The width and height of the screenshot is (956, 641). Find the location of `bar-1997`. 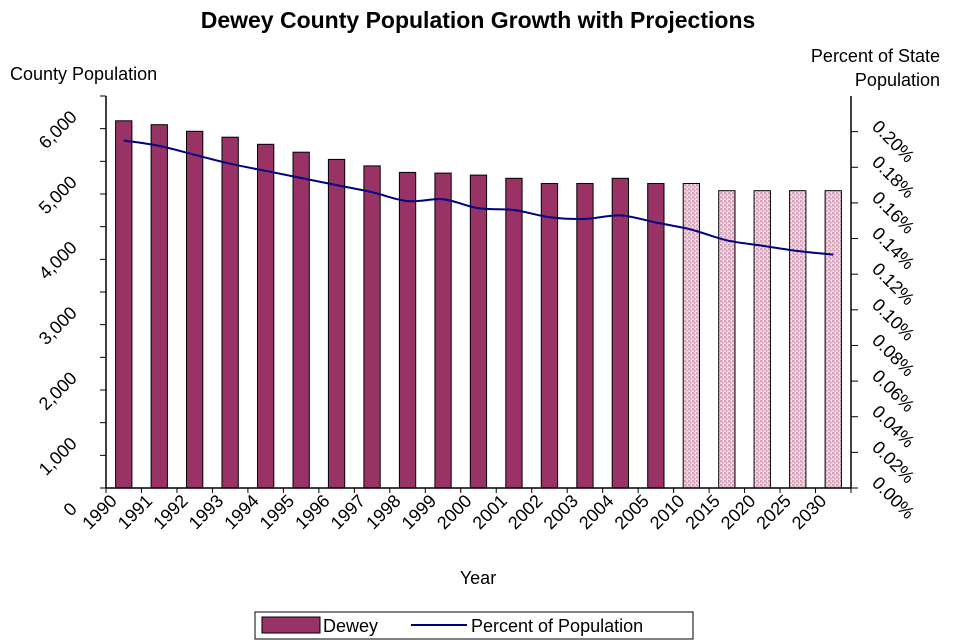

bar-1997 is located at coordinates (372, 327).